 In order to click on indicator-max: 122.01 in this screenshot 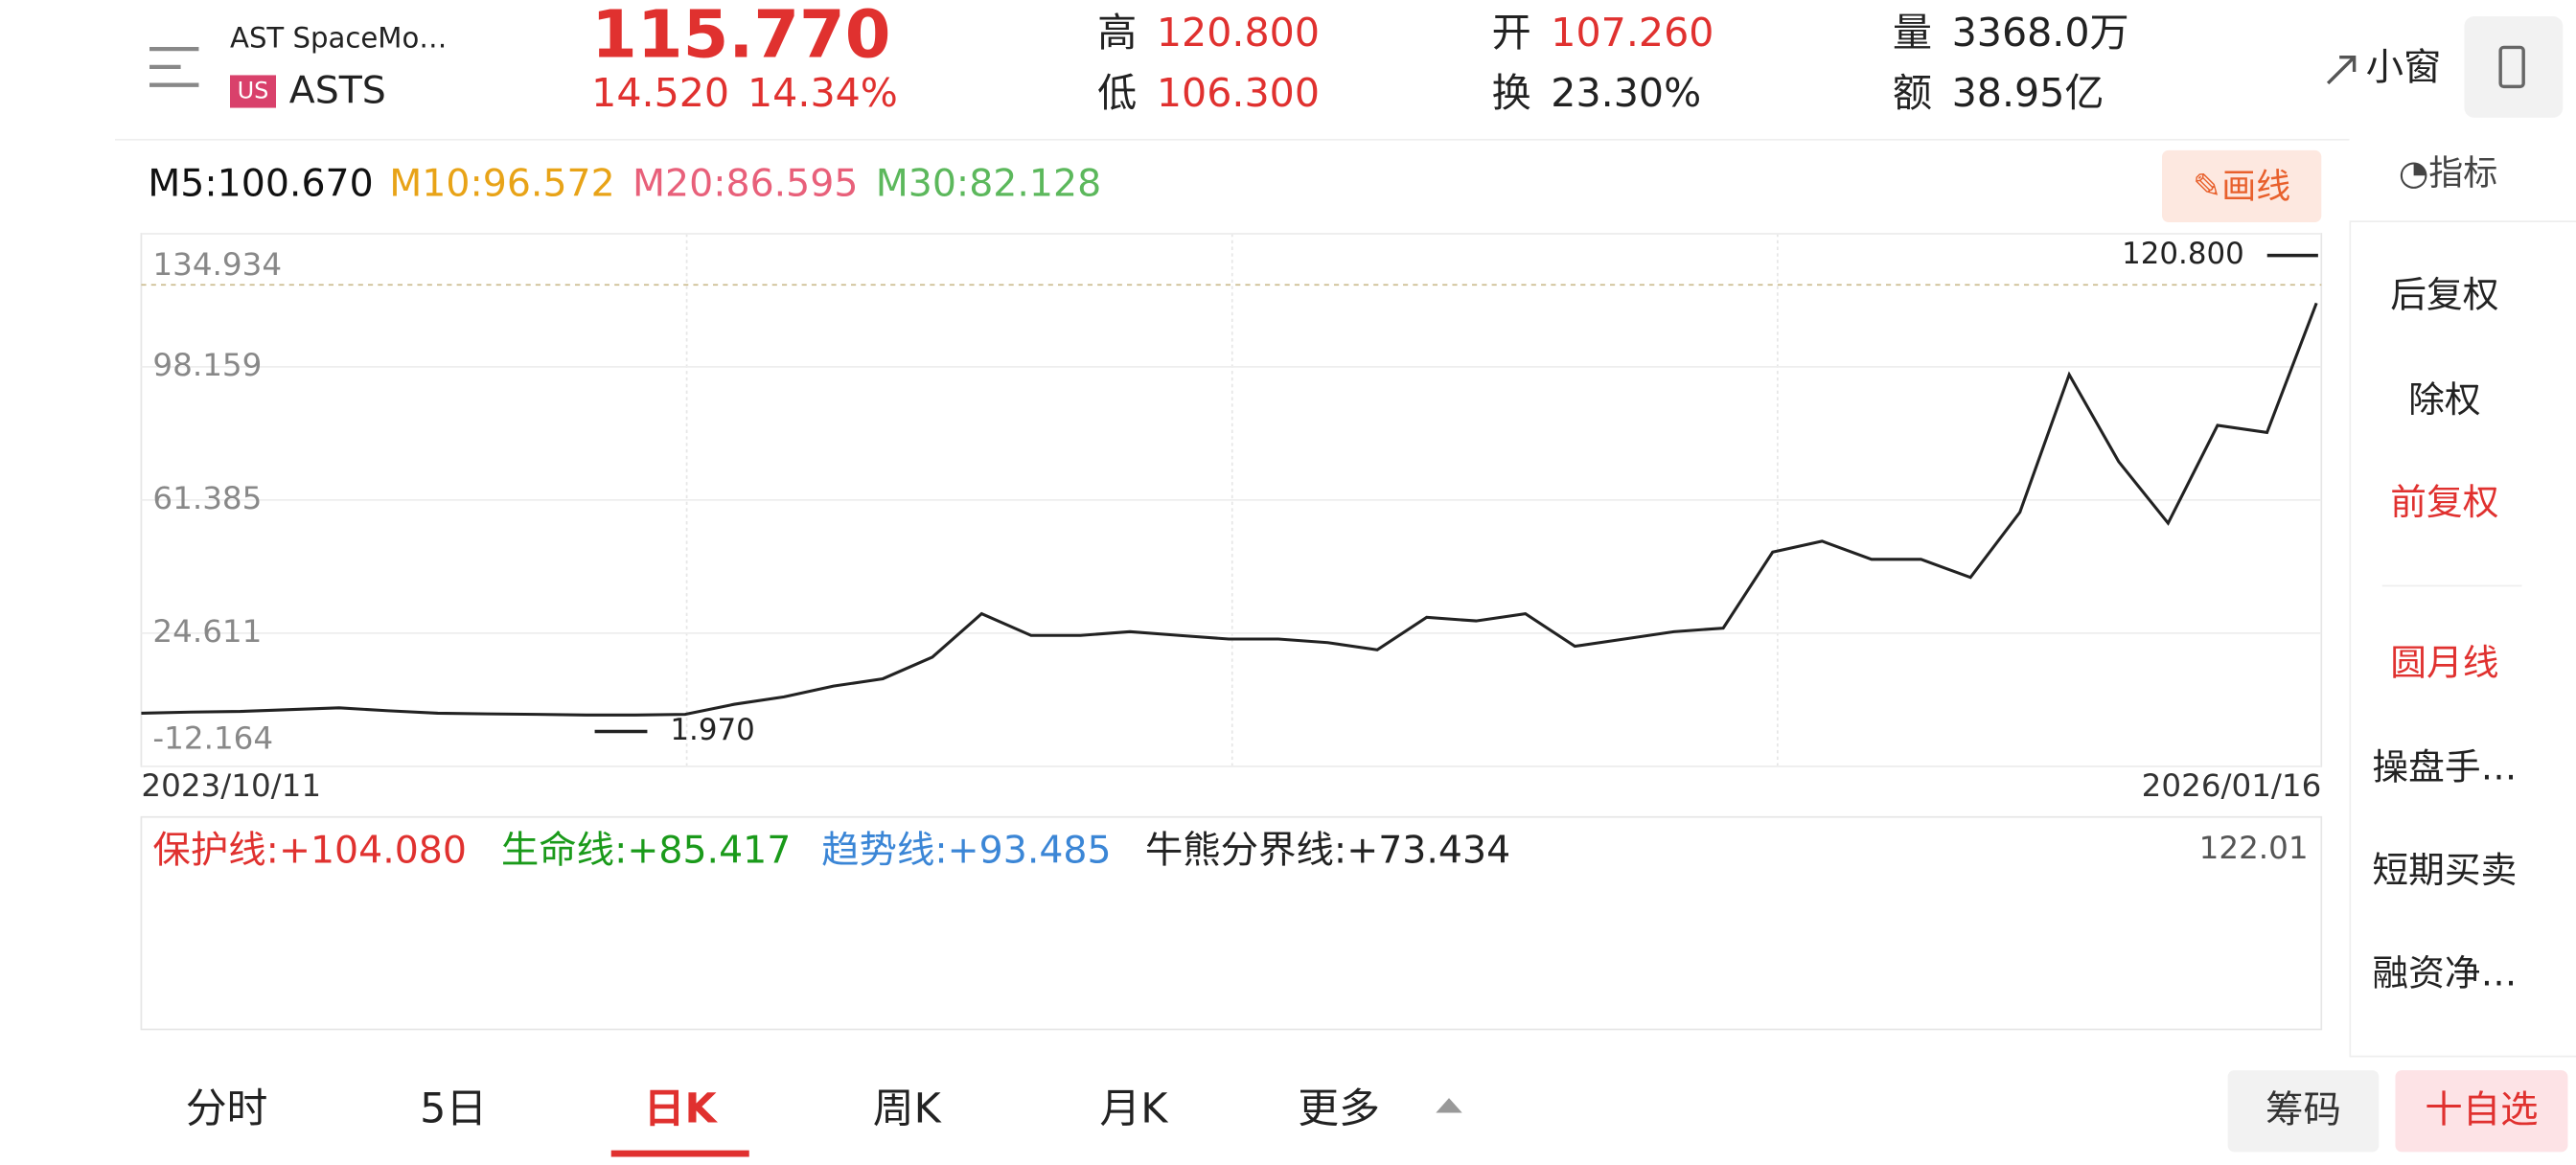, I will do `click(2254, 848)`.